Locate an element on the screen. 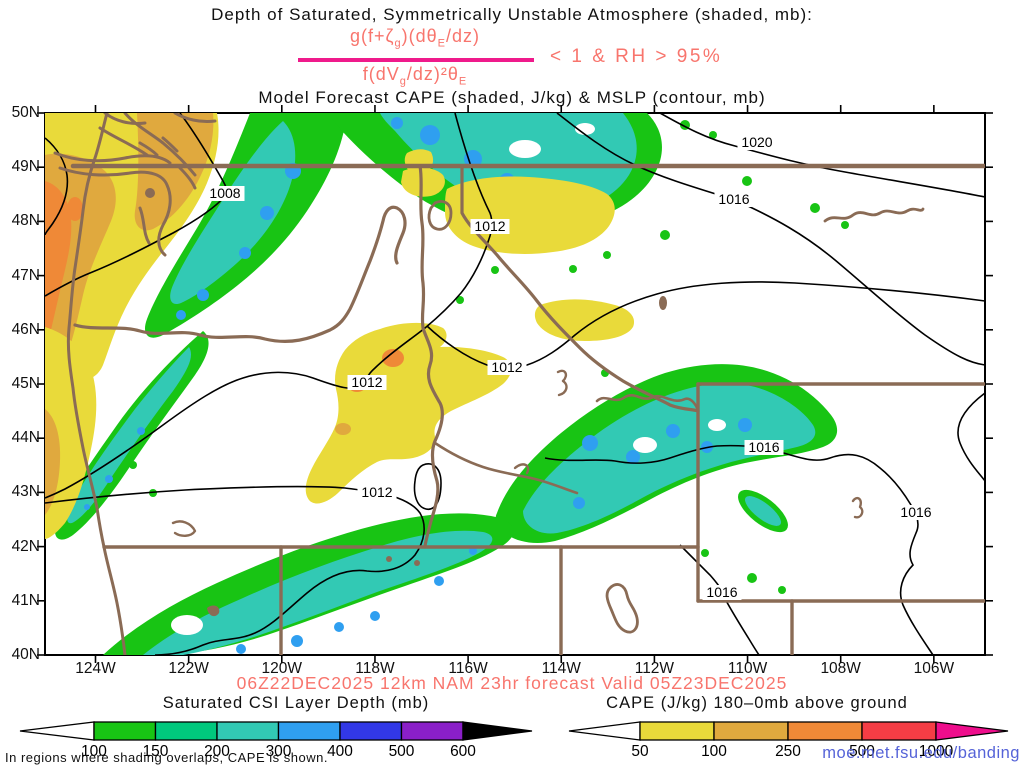  formula-fraction-bar is located at coordinates (416, 60).